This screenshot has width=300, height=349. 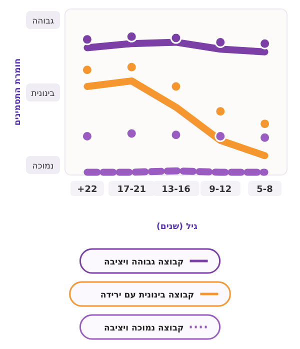 I want to click on x-tick-label: 5-8, so click(x=264, y=190).